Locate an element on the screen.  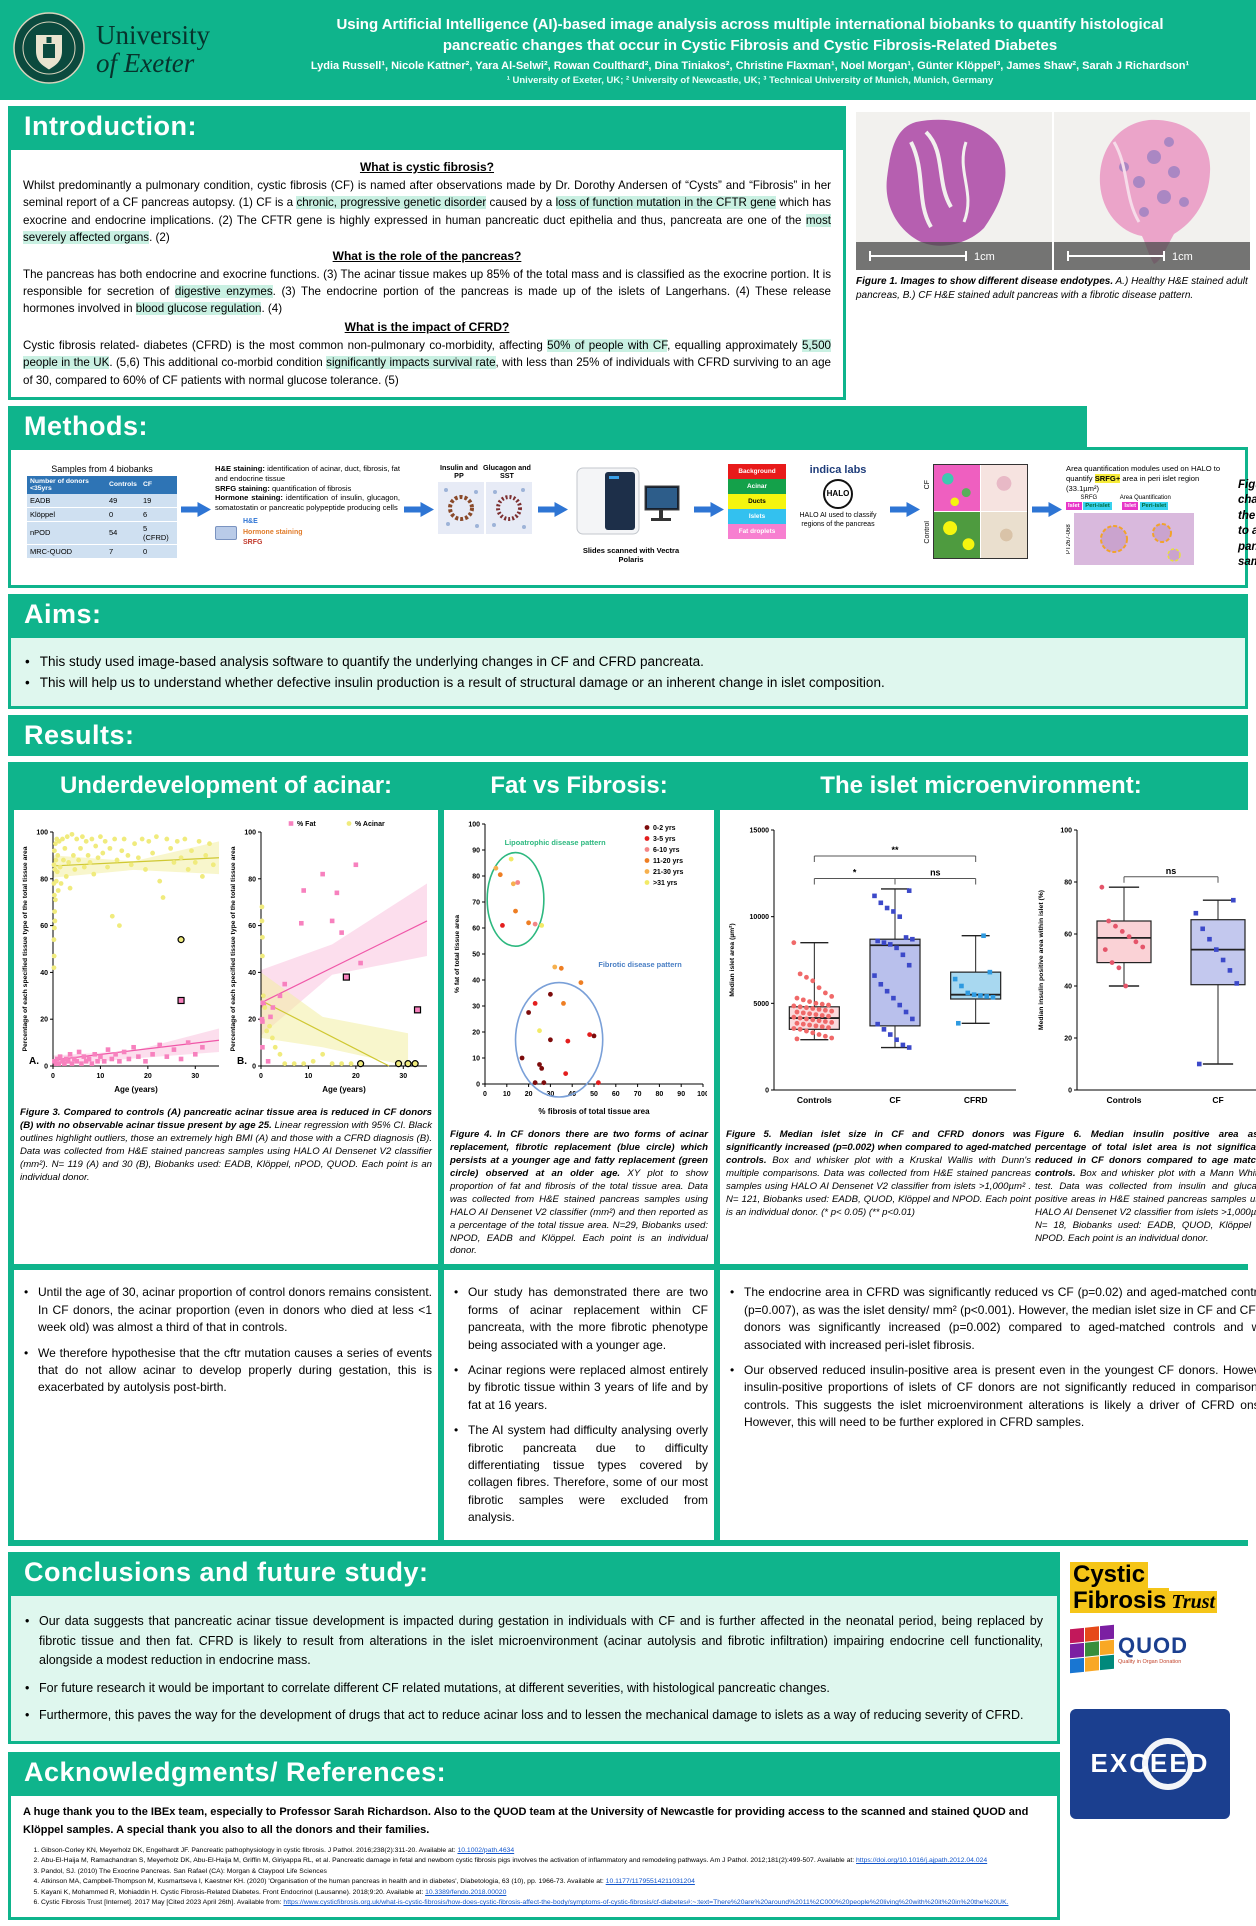
svg-text: >31 yrs is located at coordinates (665, 883).